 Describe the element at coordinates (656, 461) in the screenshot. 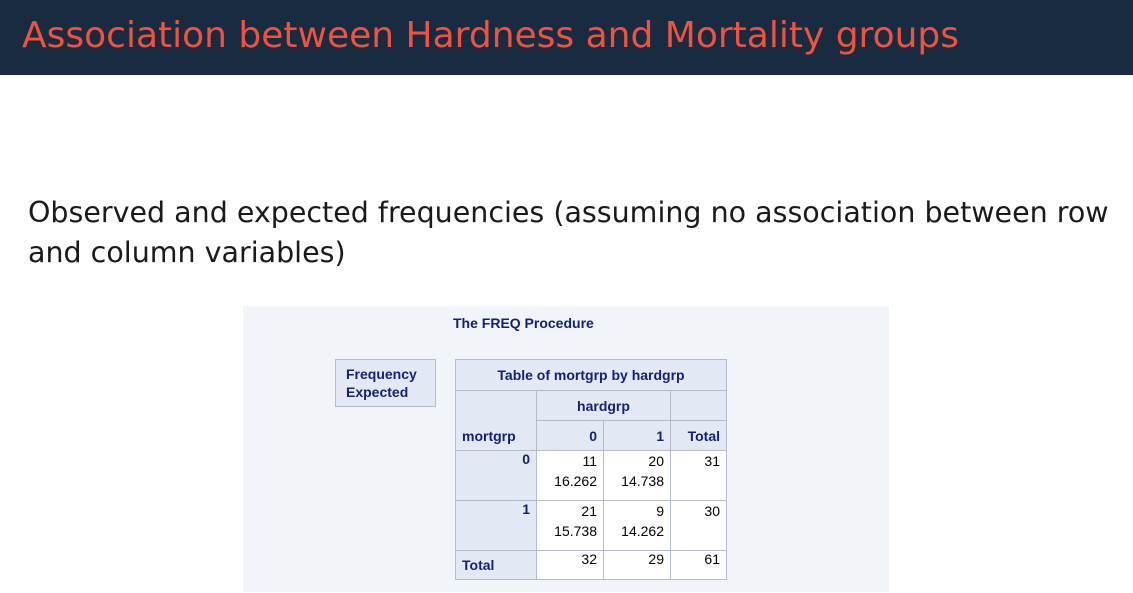

I see `frequency-value: 20` at that location.